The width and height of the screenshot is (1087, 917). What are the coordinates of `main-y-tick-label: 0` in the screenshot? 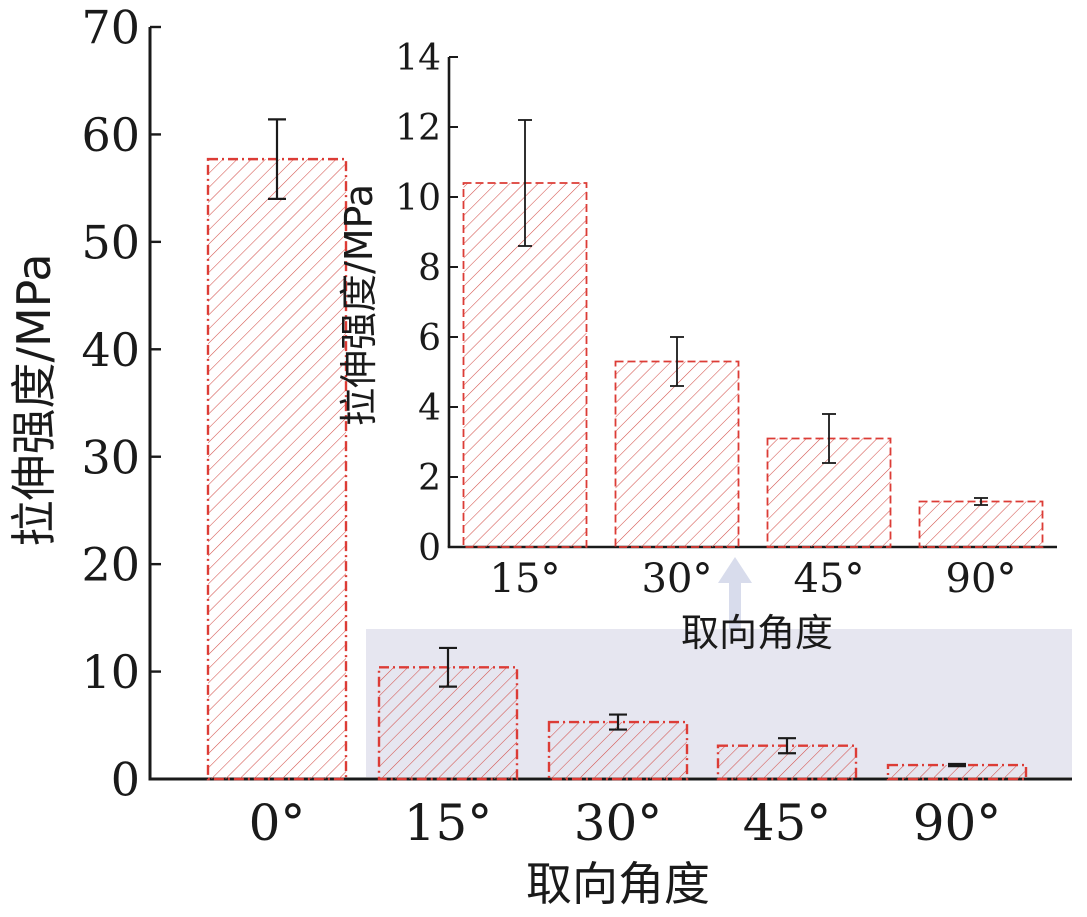 It's located at (125, 780).